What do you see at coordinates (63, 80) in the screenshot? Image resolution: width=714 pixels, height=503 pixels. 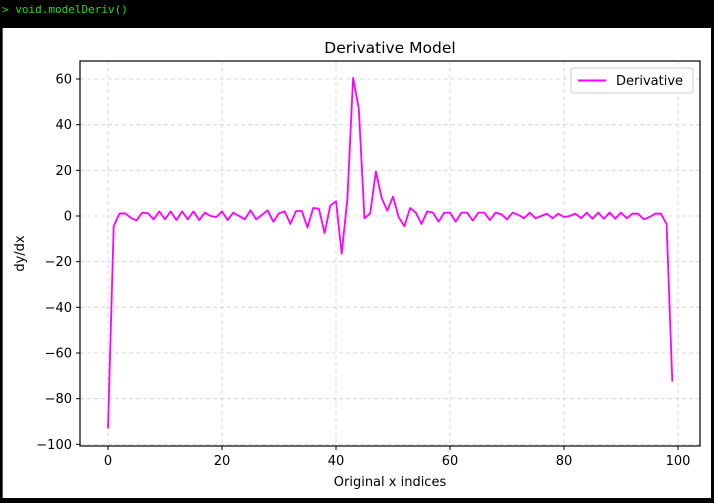 I see `y-tick-label: 60` at bounding box center [63, 80].